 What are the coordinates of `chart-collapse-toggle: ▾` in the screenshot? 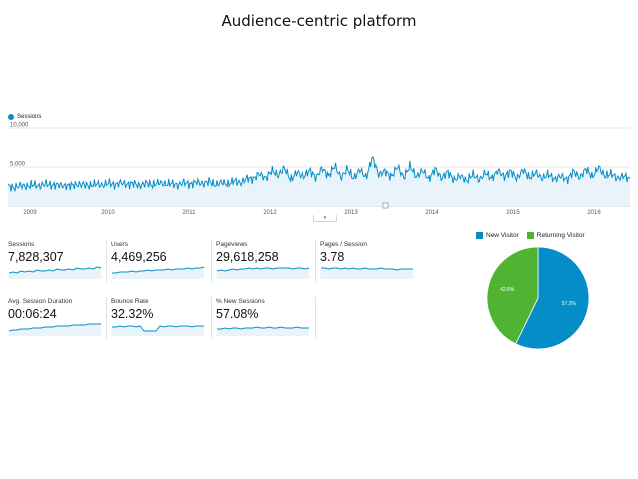 It's located at (325, 218).